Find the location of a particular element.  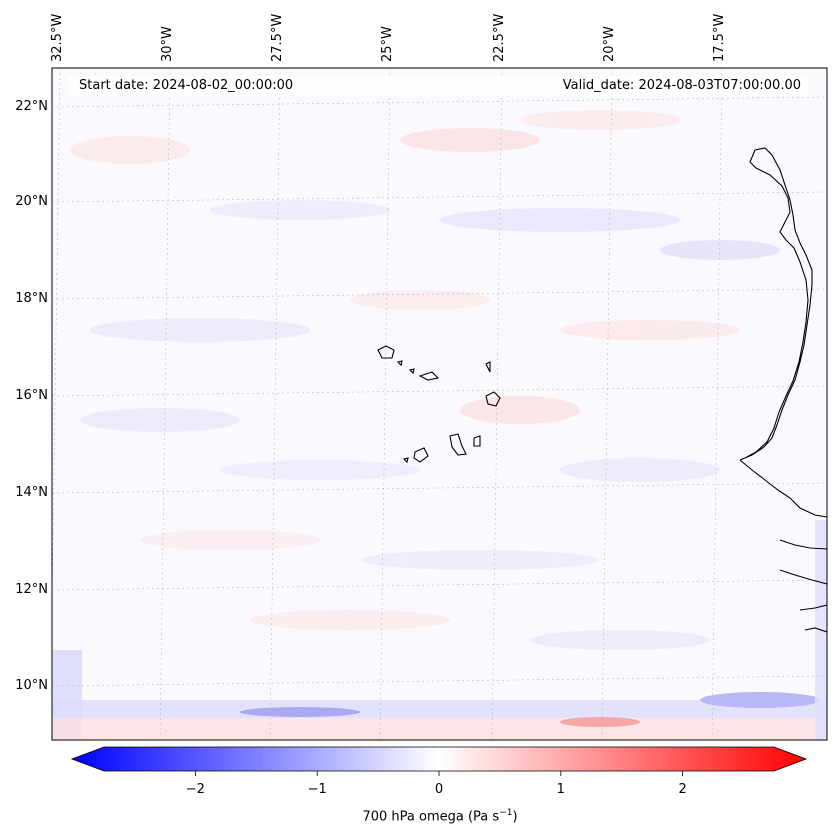

colorbar-tick-label: 2 is located at coordinates (682, 789).